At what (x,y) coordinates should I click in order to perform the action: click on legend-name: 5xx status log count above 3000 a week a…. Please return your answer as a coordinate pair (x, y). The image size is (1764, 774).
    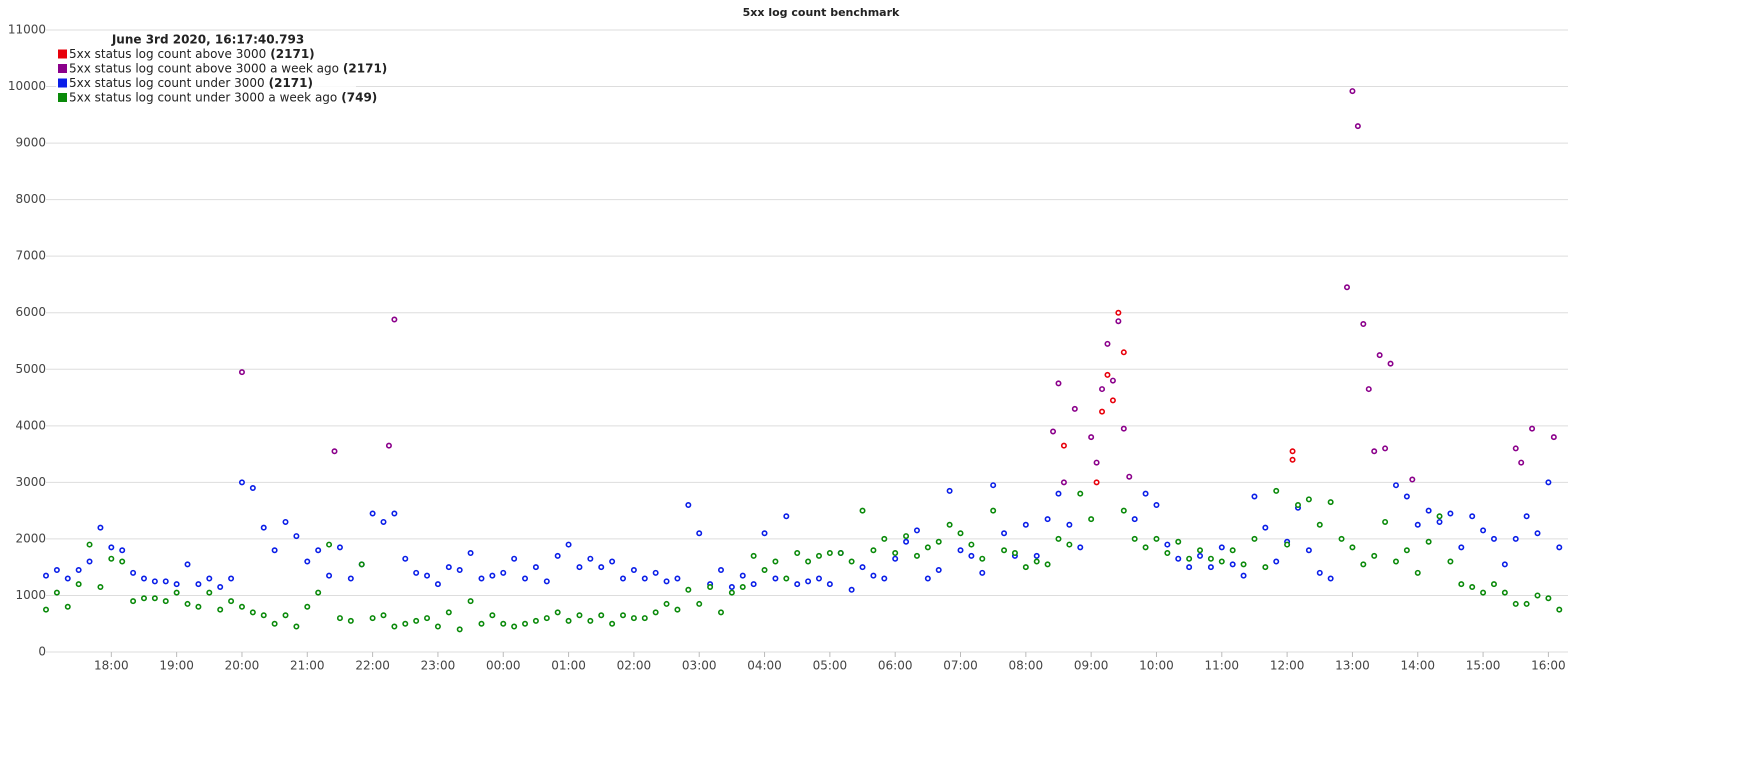
    Looking at the image, I should click on (204, 68).